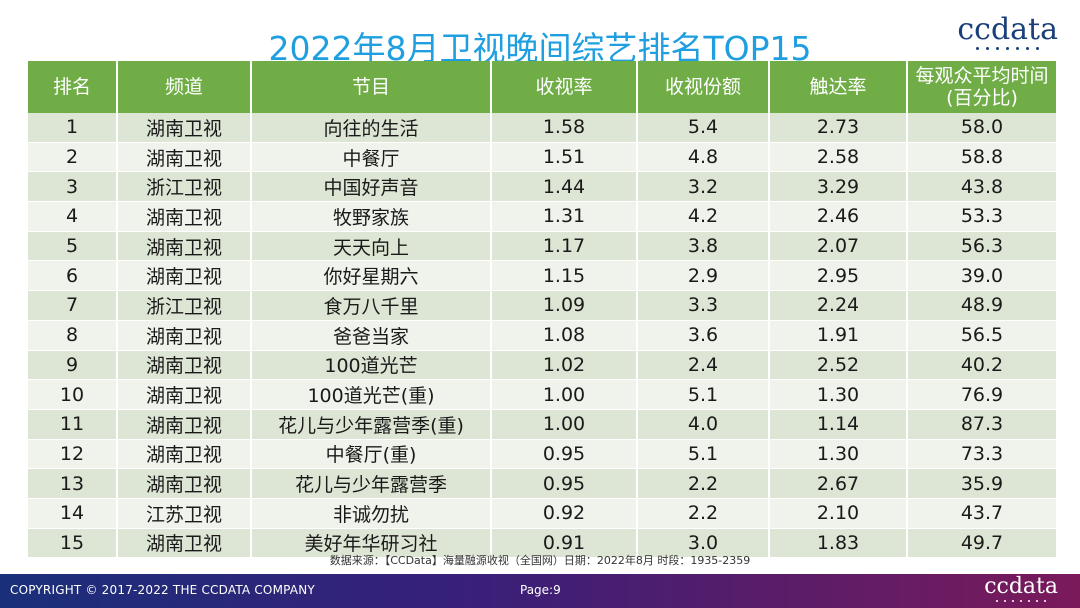  What do you see at coordinates (838, 157) in the screenshot?
I see `reach-cell: 2.58` at bounding box center [838, 157].